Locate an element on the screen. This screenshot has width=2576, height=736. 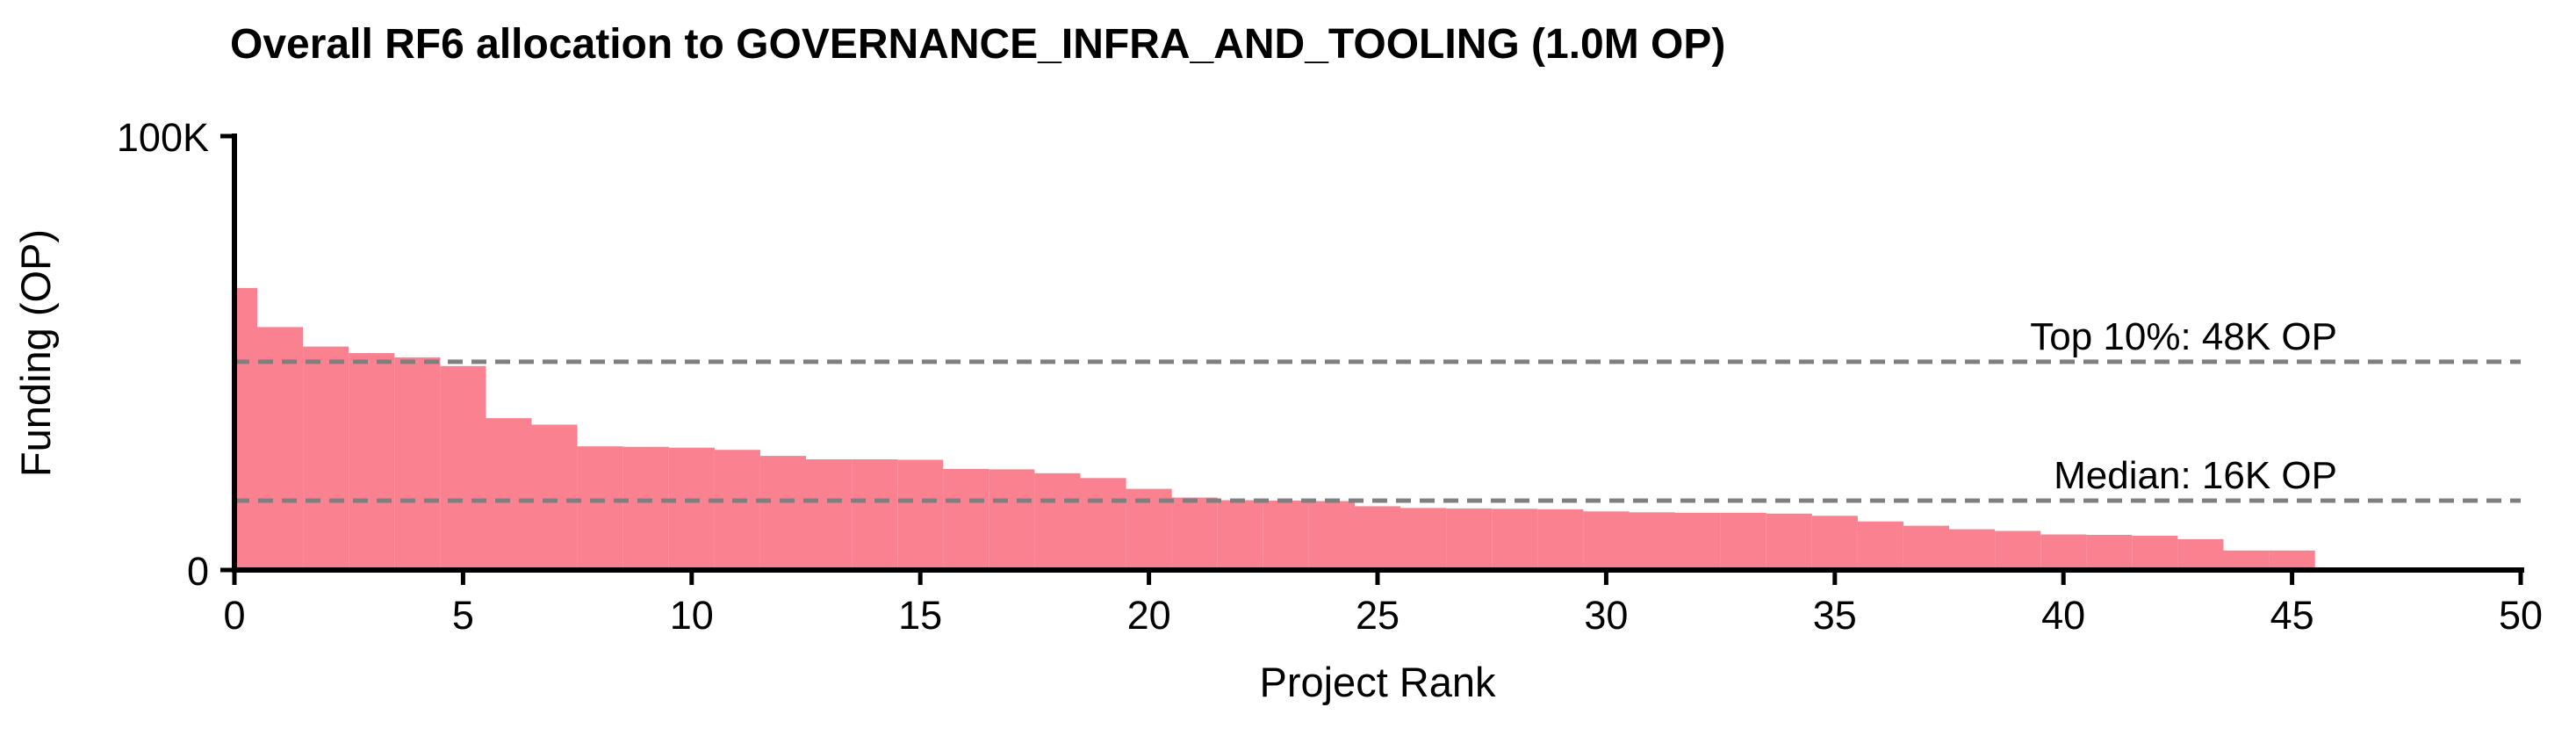
x-tick-label-45: 45 is located at coordinates (2292, 615).